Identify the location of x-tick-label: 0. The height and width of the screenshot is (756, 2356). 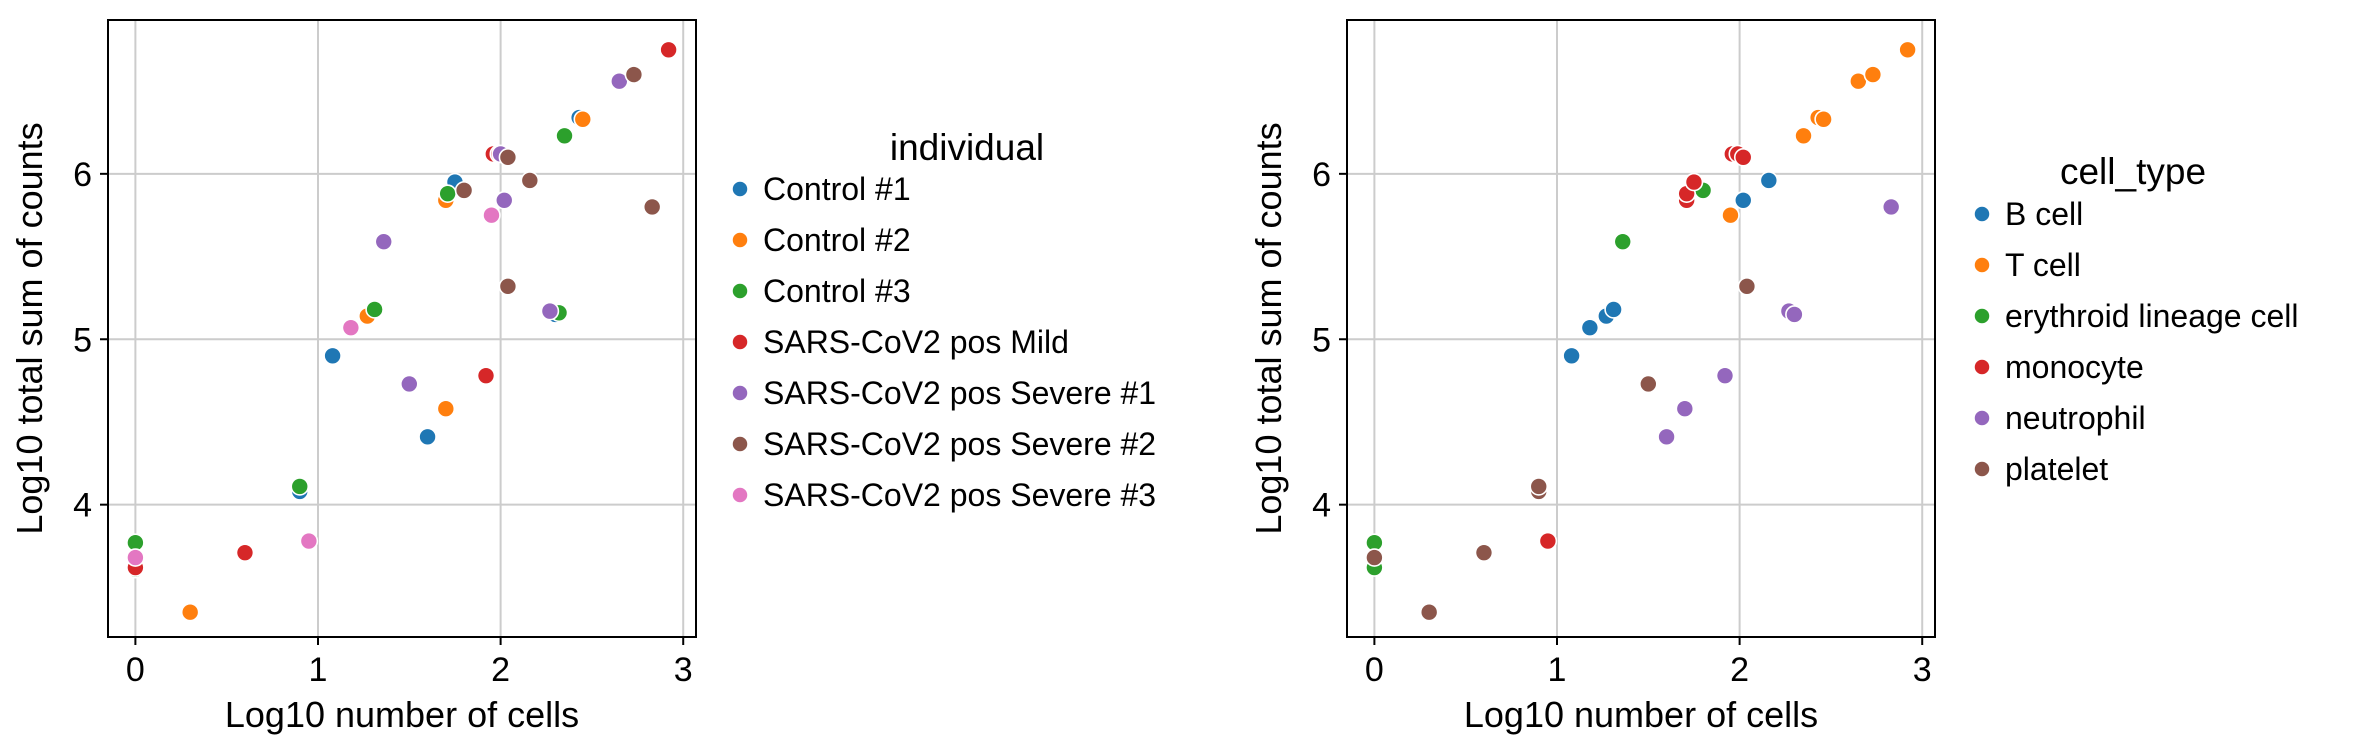
(135, 670).